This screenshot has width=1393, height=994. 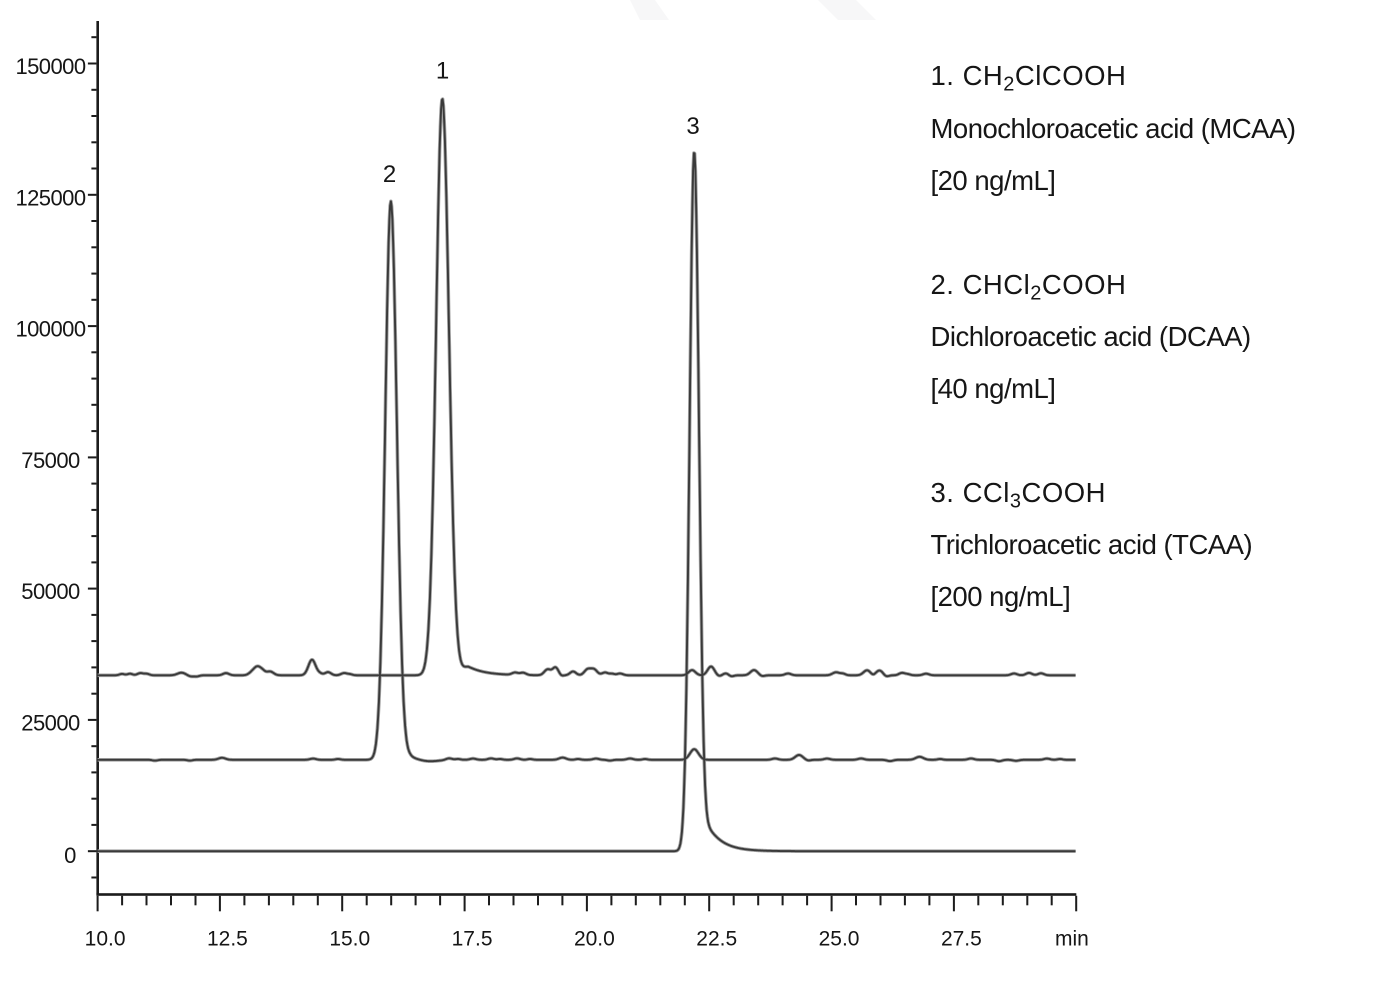 What do you see at coordinates (50, 460) in the screenshot?
I see `svg-text: 75000` at bounding box center [50, 460].